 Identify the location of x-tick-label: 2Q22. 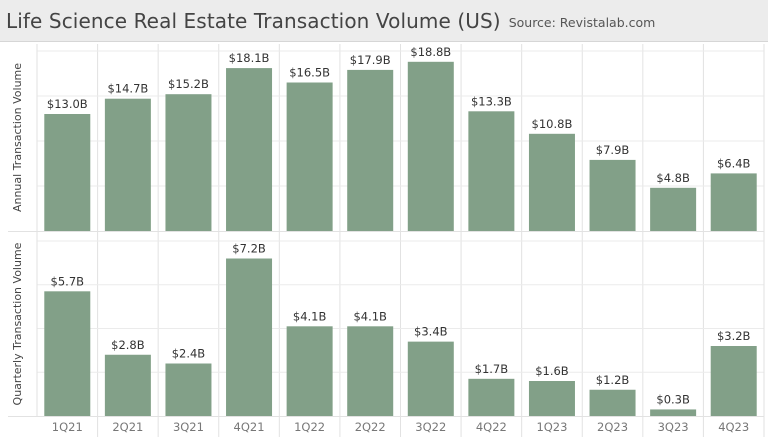
(370, 427).